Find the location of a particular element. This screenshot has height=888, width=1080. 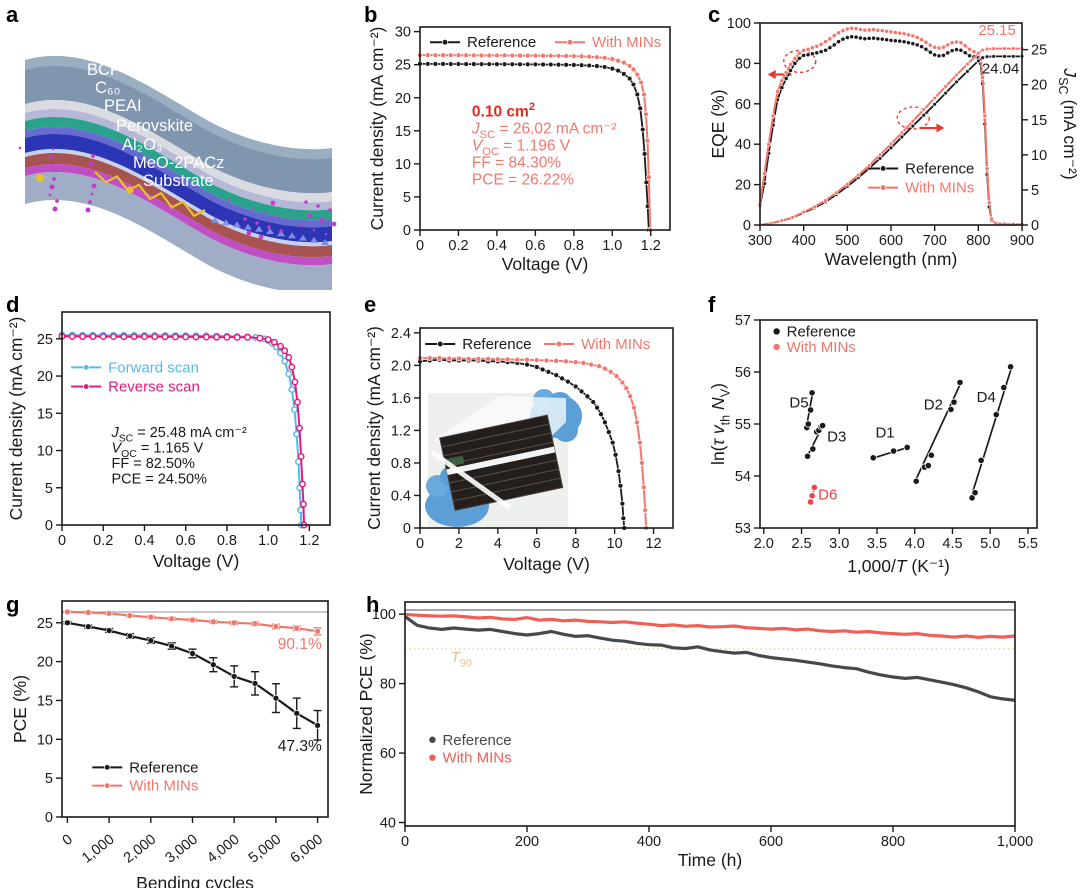

schematic-path is located at coordinates (178, 107).